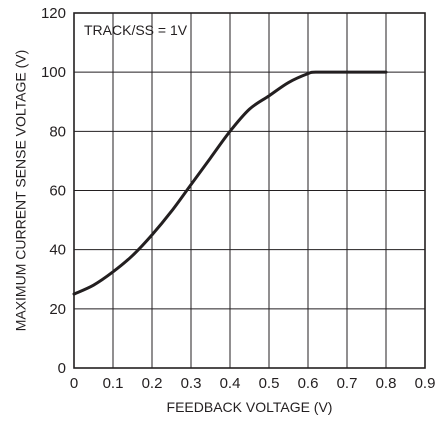 This screenshot has height=421, width=439. What do you see at coordinates (57, 131) in the screenshot?
I see `y-tick-label: 80` at bounding box center [57, 131].